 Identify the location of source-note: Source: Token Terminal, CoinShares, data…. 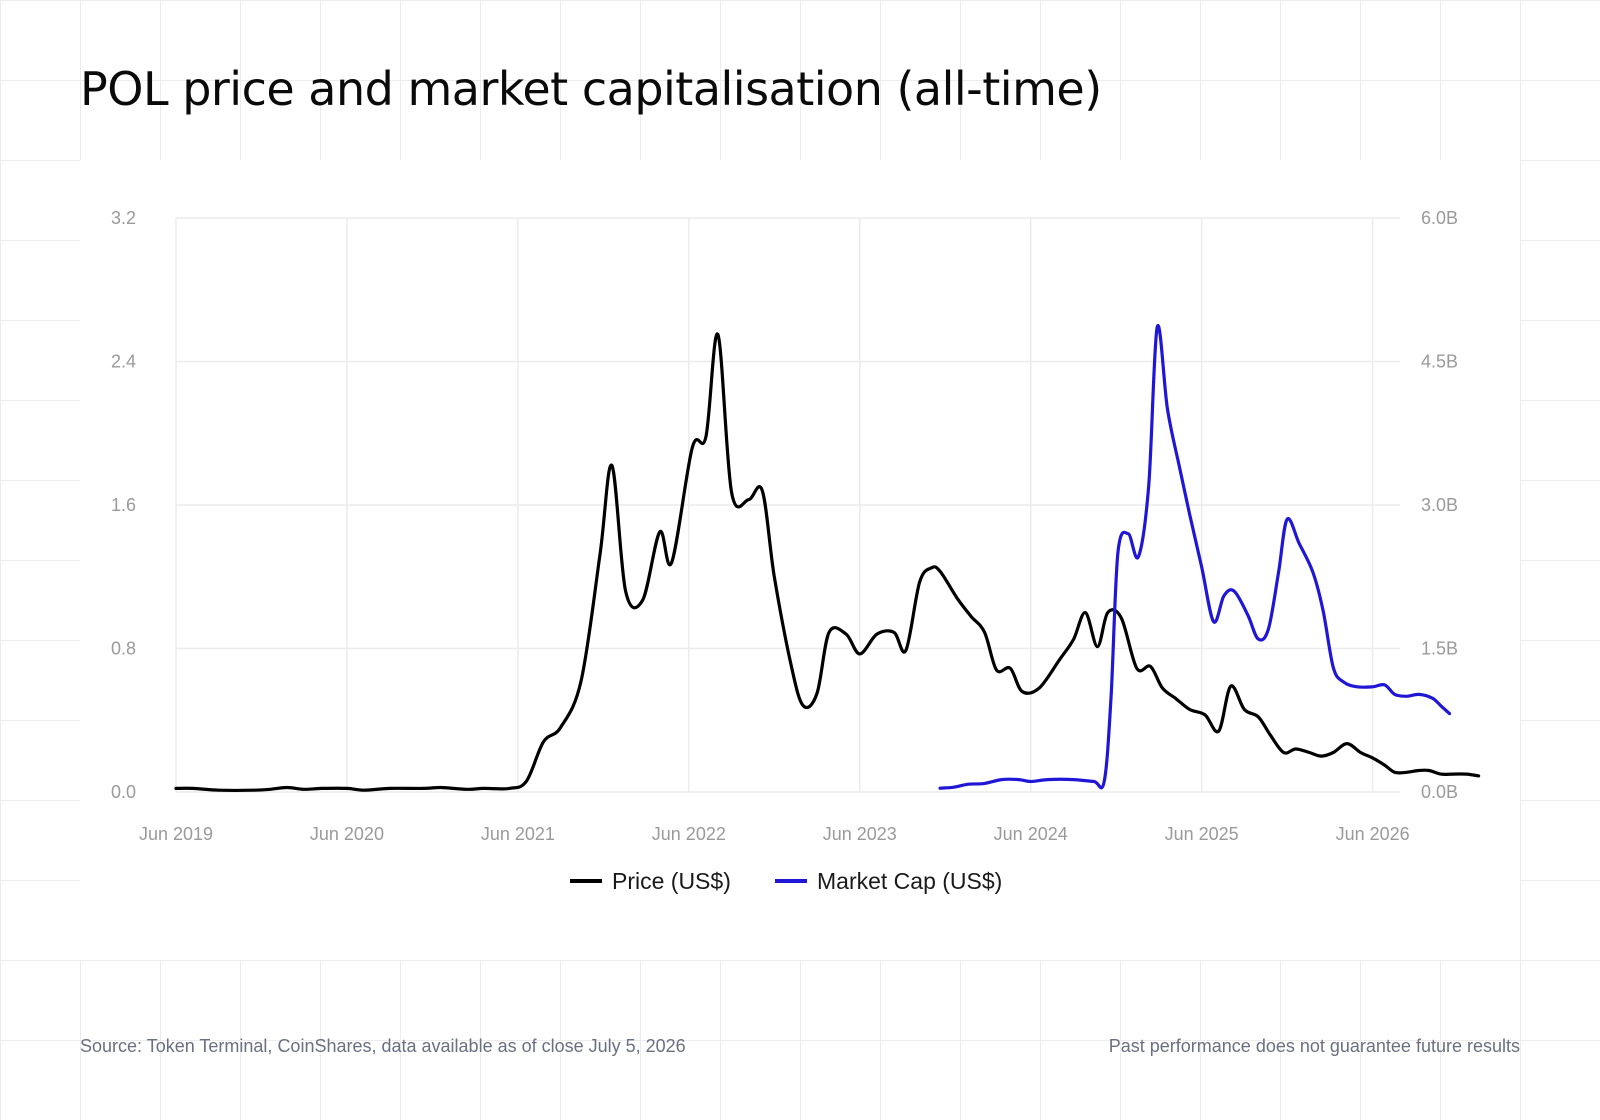
(383, 1046).